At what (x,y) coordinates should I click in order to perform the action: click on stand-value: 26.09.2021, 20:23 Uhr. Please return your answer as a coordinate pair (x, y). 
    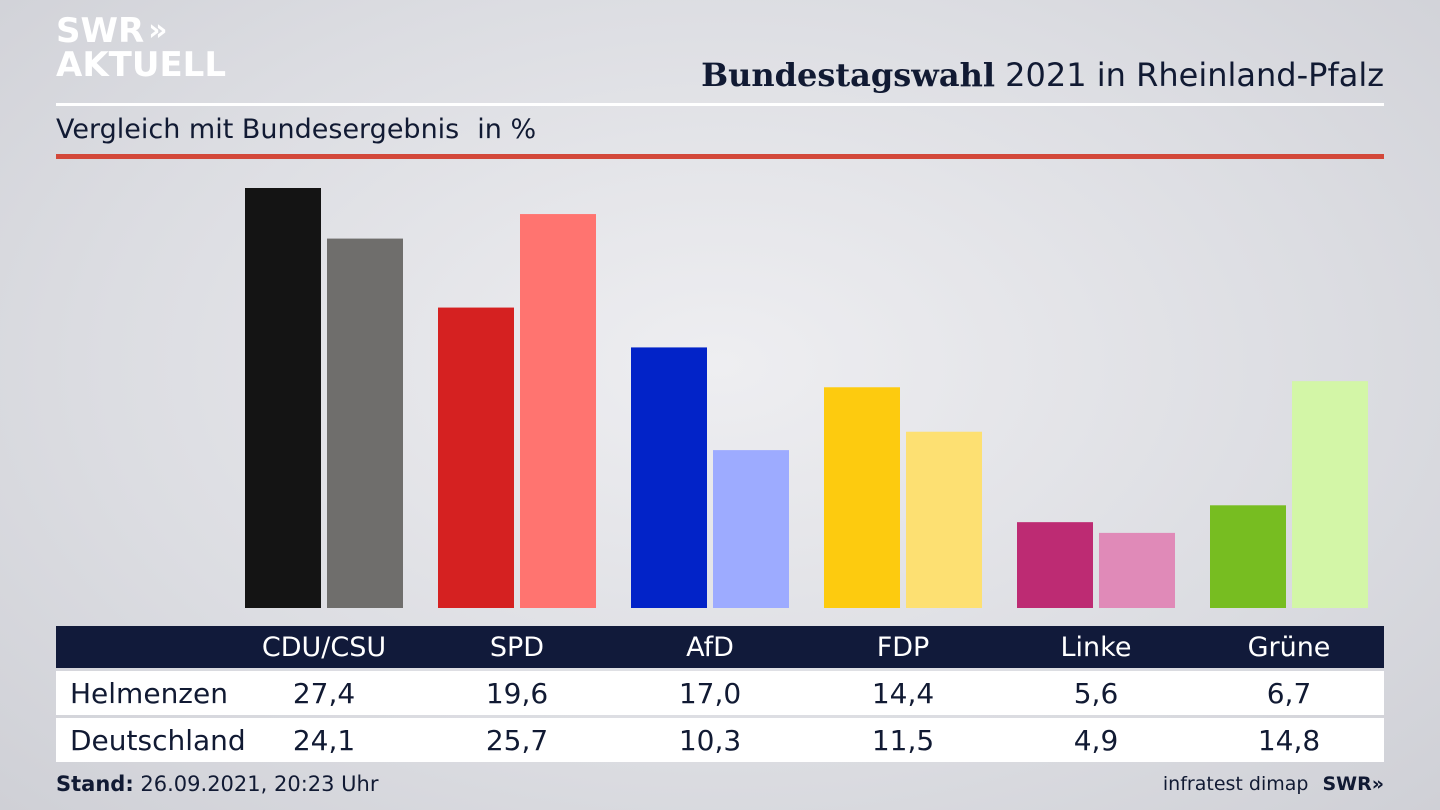
    Looking at the image, I should click on (256, 784).